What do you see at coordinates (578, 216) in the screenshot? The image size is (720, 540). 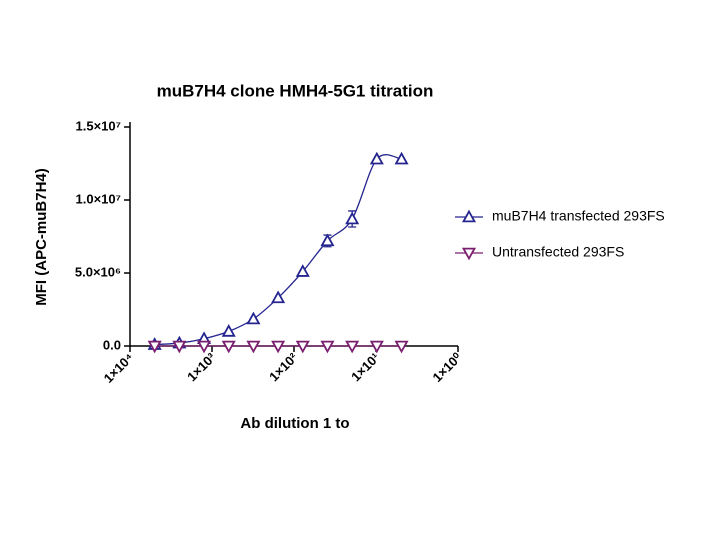 I see `legend-label: muB7H4 transfected 293FS` at bounding box center [578, 216].